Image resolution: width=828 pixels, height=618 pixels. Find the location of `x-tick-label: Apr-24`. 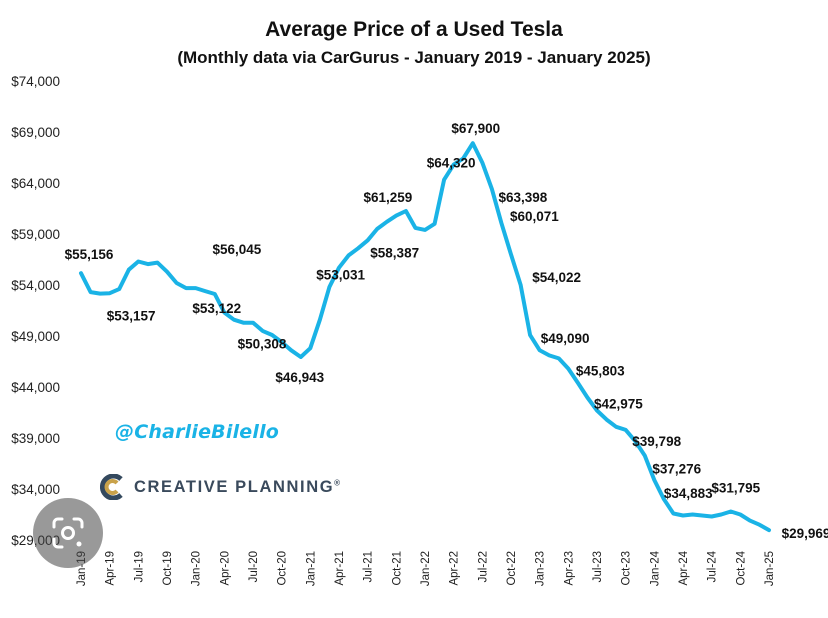

x-tick-label: Apr-24 is located at coordinates (684, 567).